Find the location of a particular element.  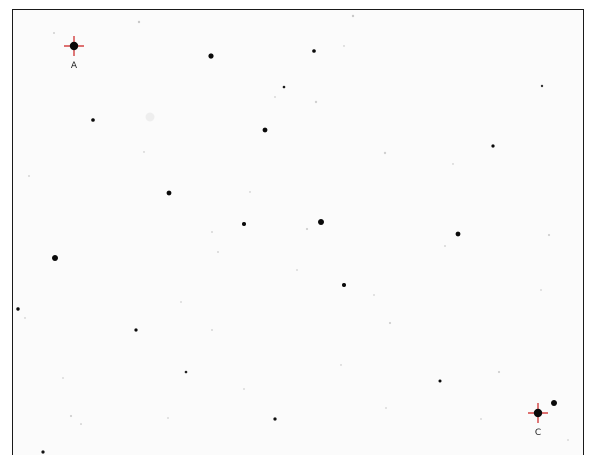

target-marker-c: C is located at coordinates (538, 420).